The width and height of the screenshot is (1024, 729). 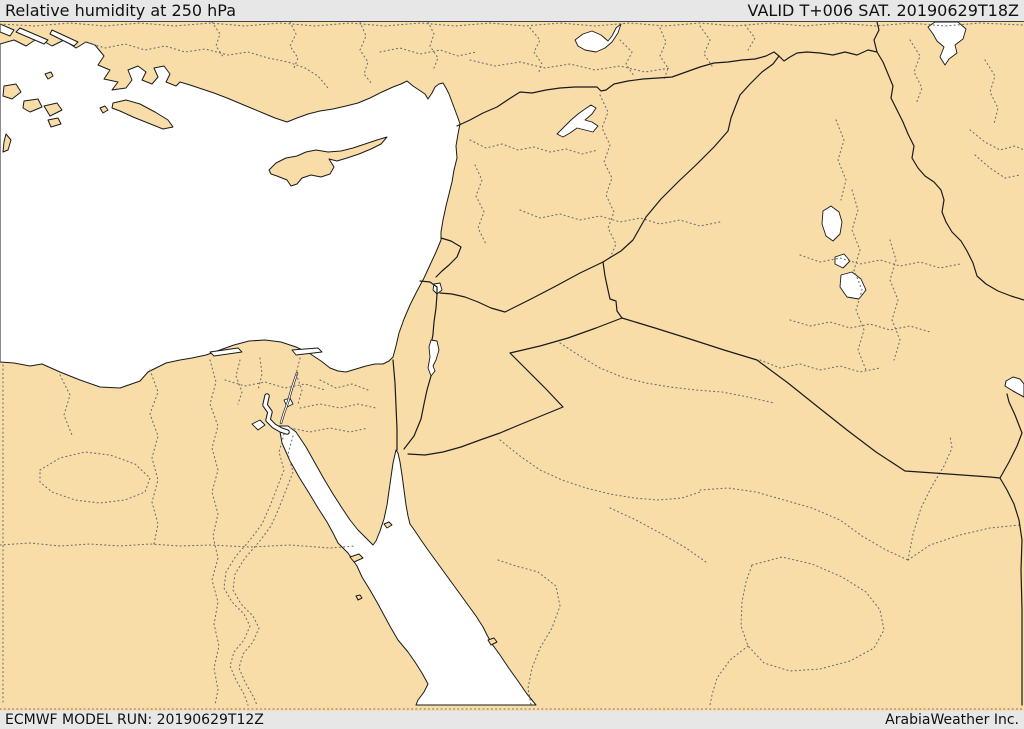 I want to click on karpathos-island, so click(x=7, y=143).